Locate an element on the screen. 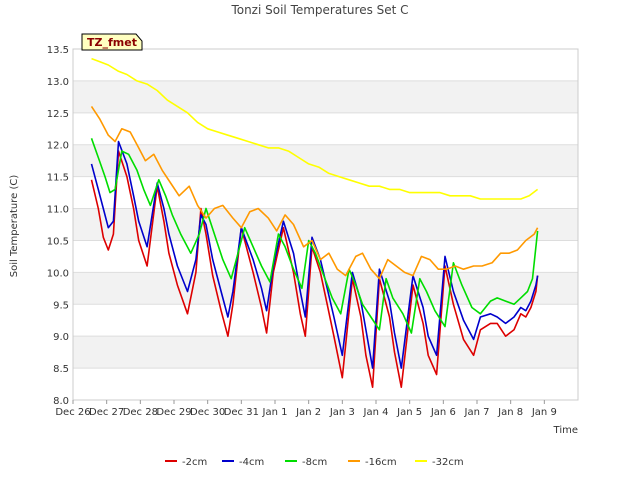  y-tick-label: 8.5 is located at coordinates (61, 369).